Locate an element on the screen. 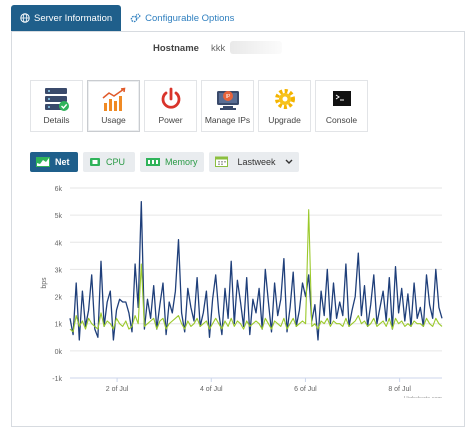 This screenshot has height=440, width=474. tab-cpu: CPU is located at coordinates (109, 162).